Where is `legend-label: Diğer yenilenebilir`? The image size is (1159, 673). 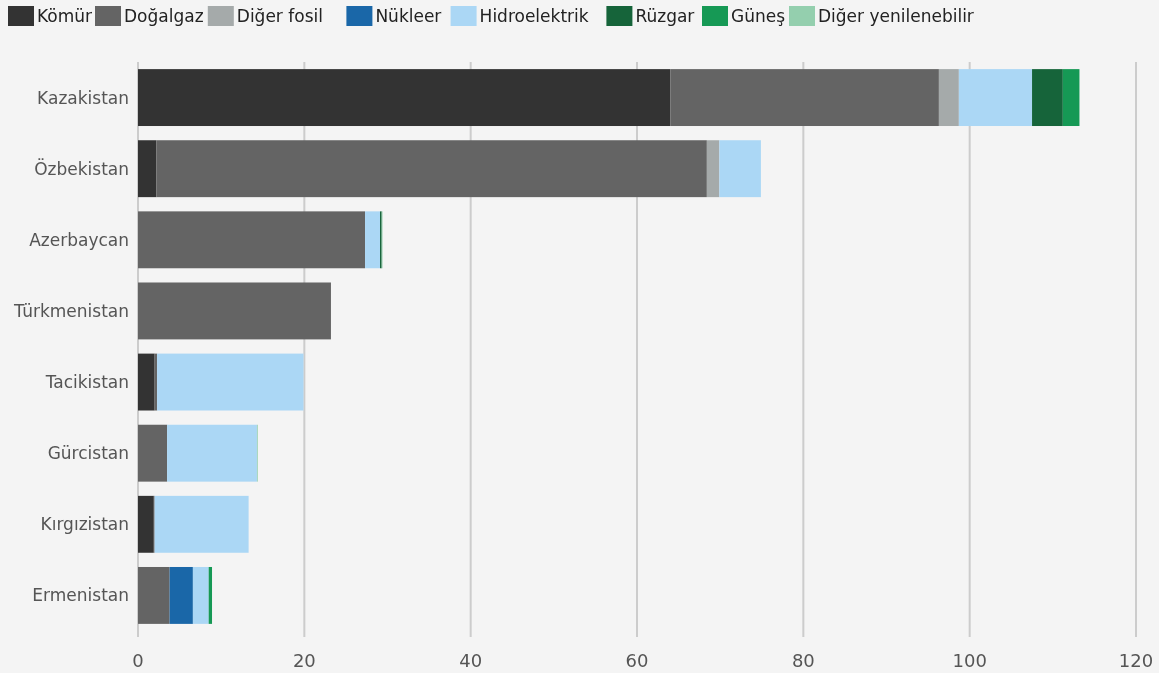 legend-label: Diğer yenilenebilir is located at coordinates (896, 16).